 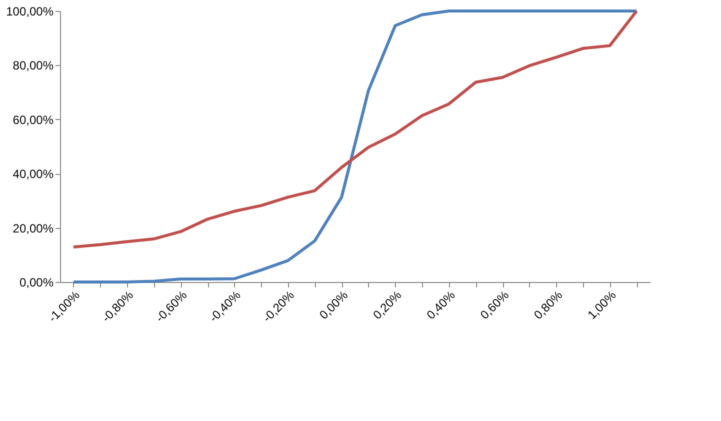 I want to click on y-tick-label: 40,00%, so click(x=33, y=174).